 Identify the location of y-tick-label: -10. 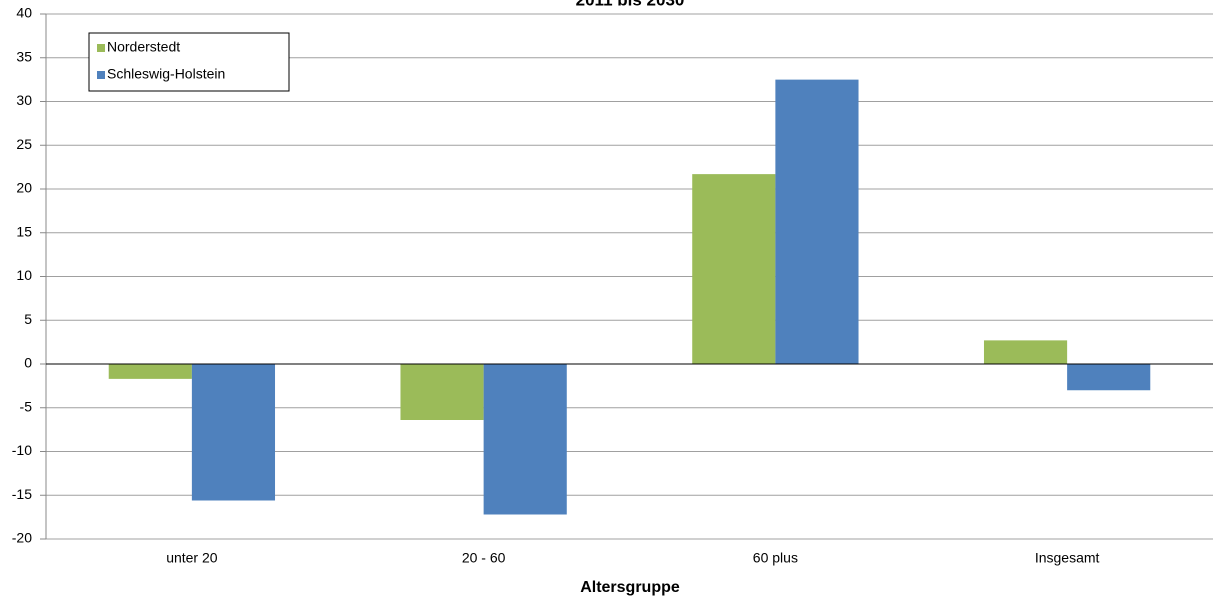
(22, 450).